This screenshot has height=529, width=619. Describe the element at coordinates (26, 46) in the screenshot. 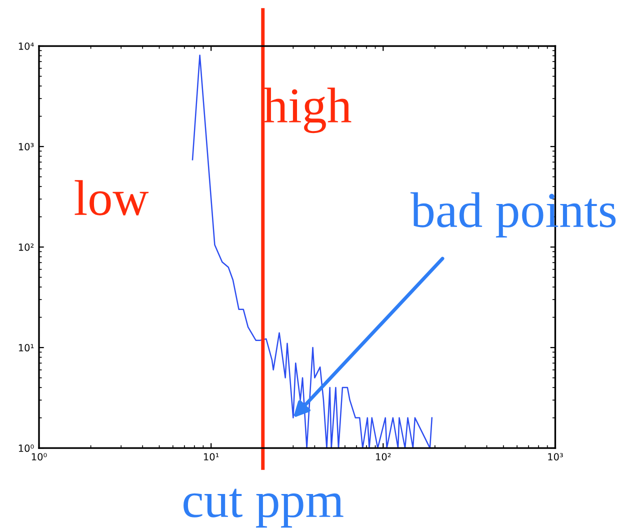

I see `y-tick-label: 10⁴` at that location.